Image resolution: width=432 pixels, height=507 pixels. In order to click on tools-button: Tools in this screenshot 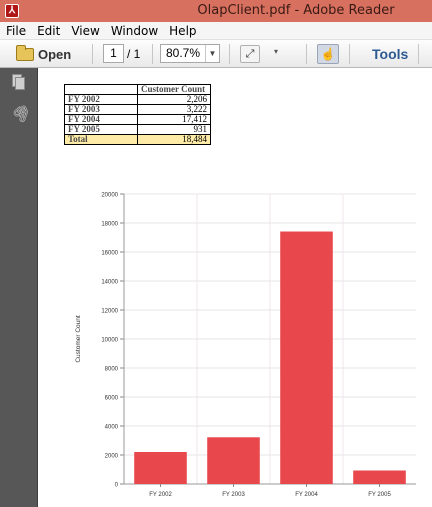, I will do `click(390, 54)`.